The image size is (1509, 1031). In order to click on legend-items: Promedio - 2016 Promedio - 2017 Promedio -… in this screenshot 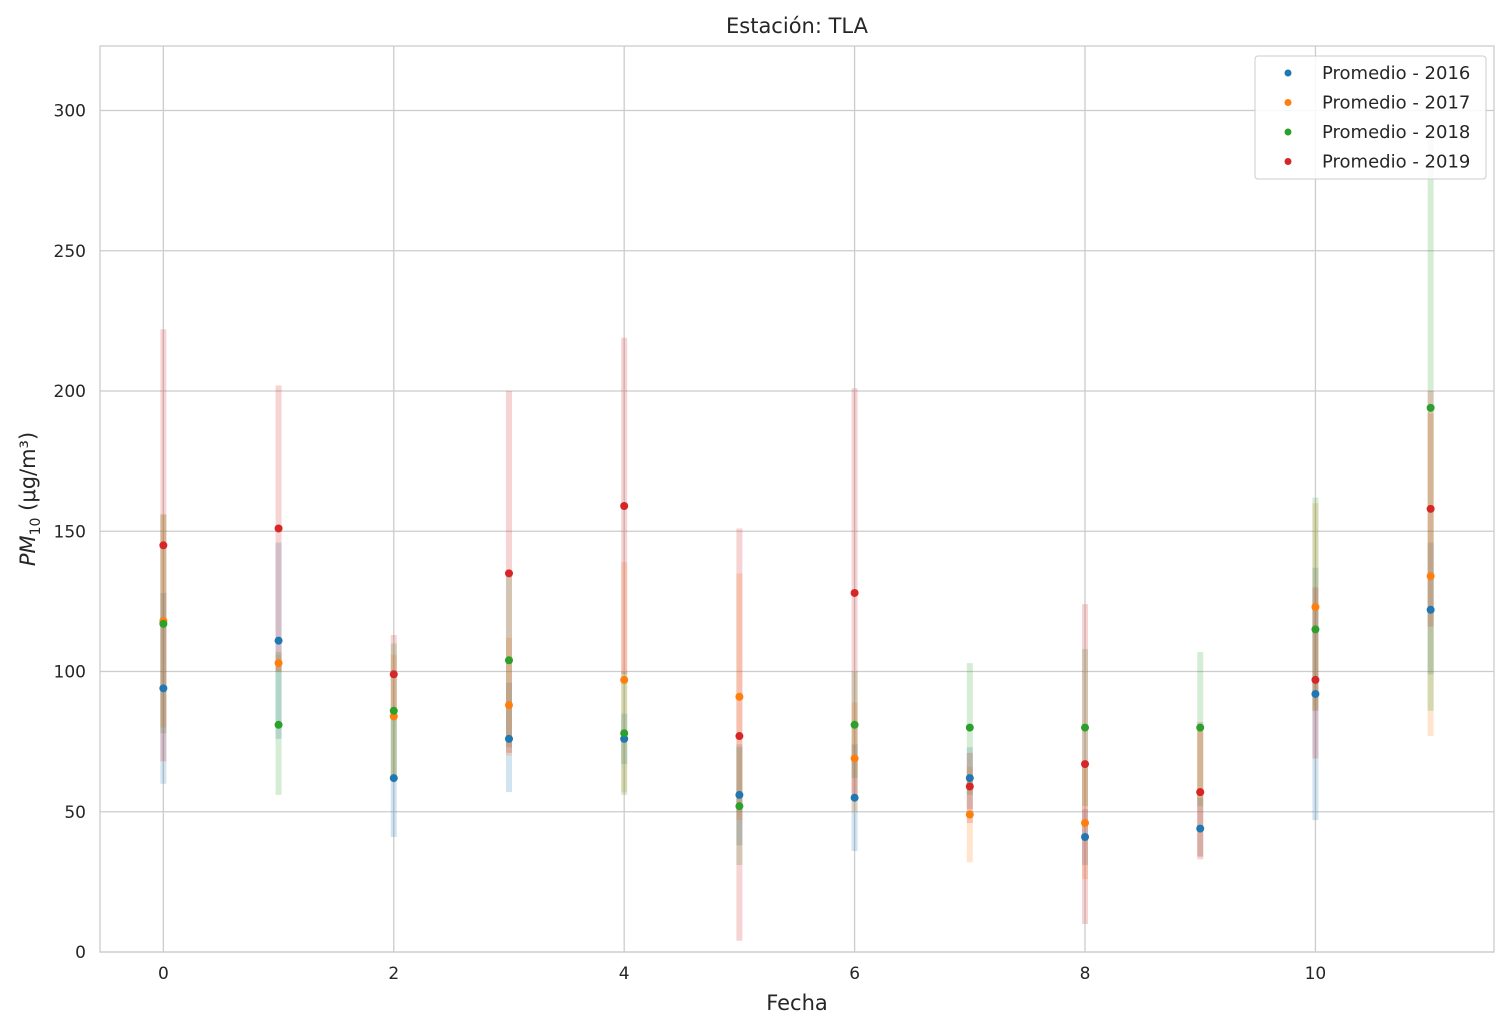, I will do `click(1377, 118)`.